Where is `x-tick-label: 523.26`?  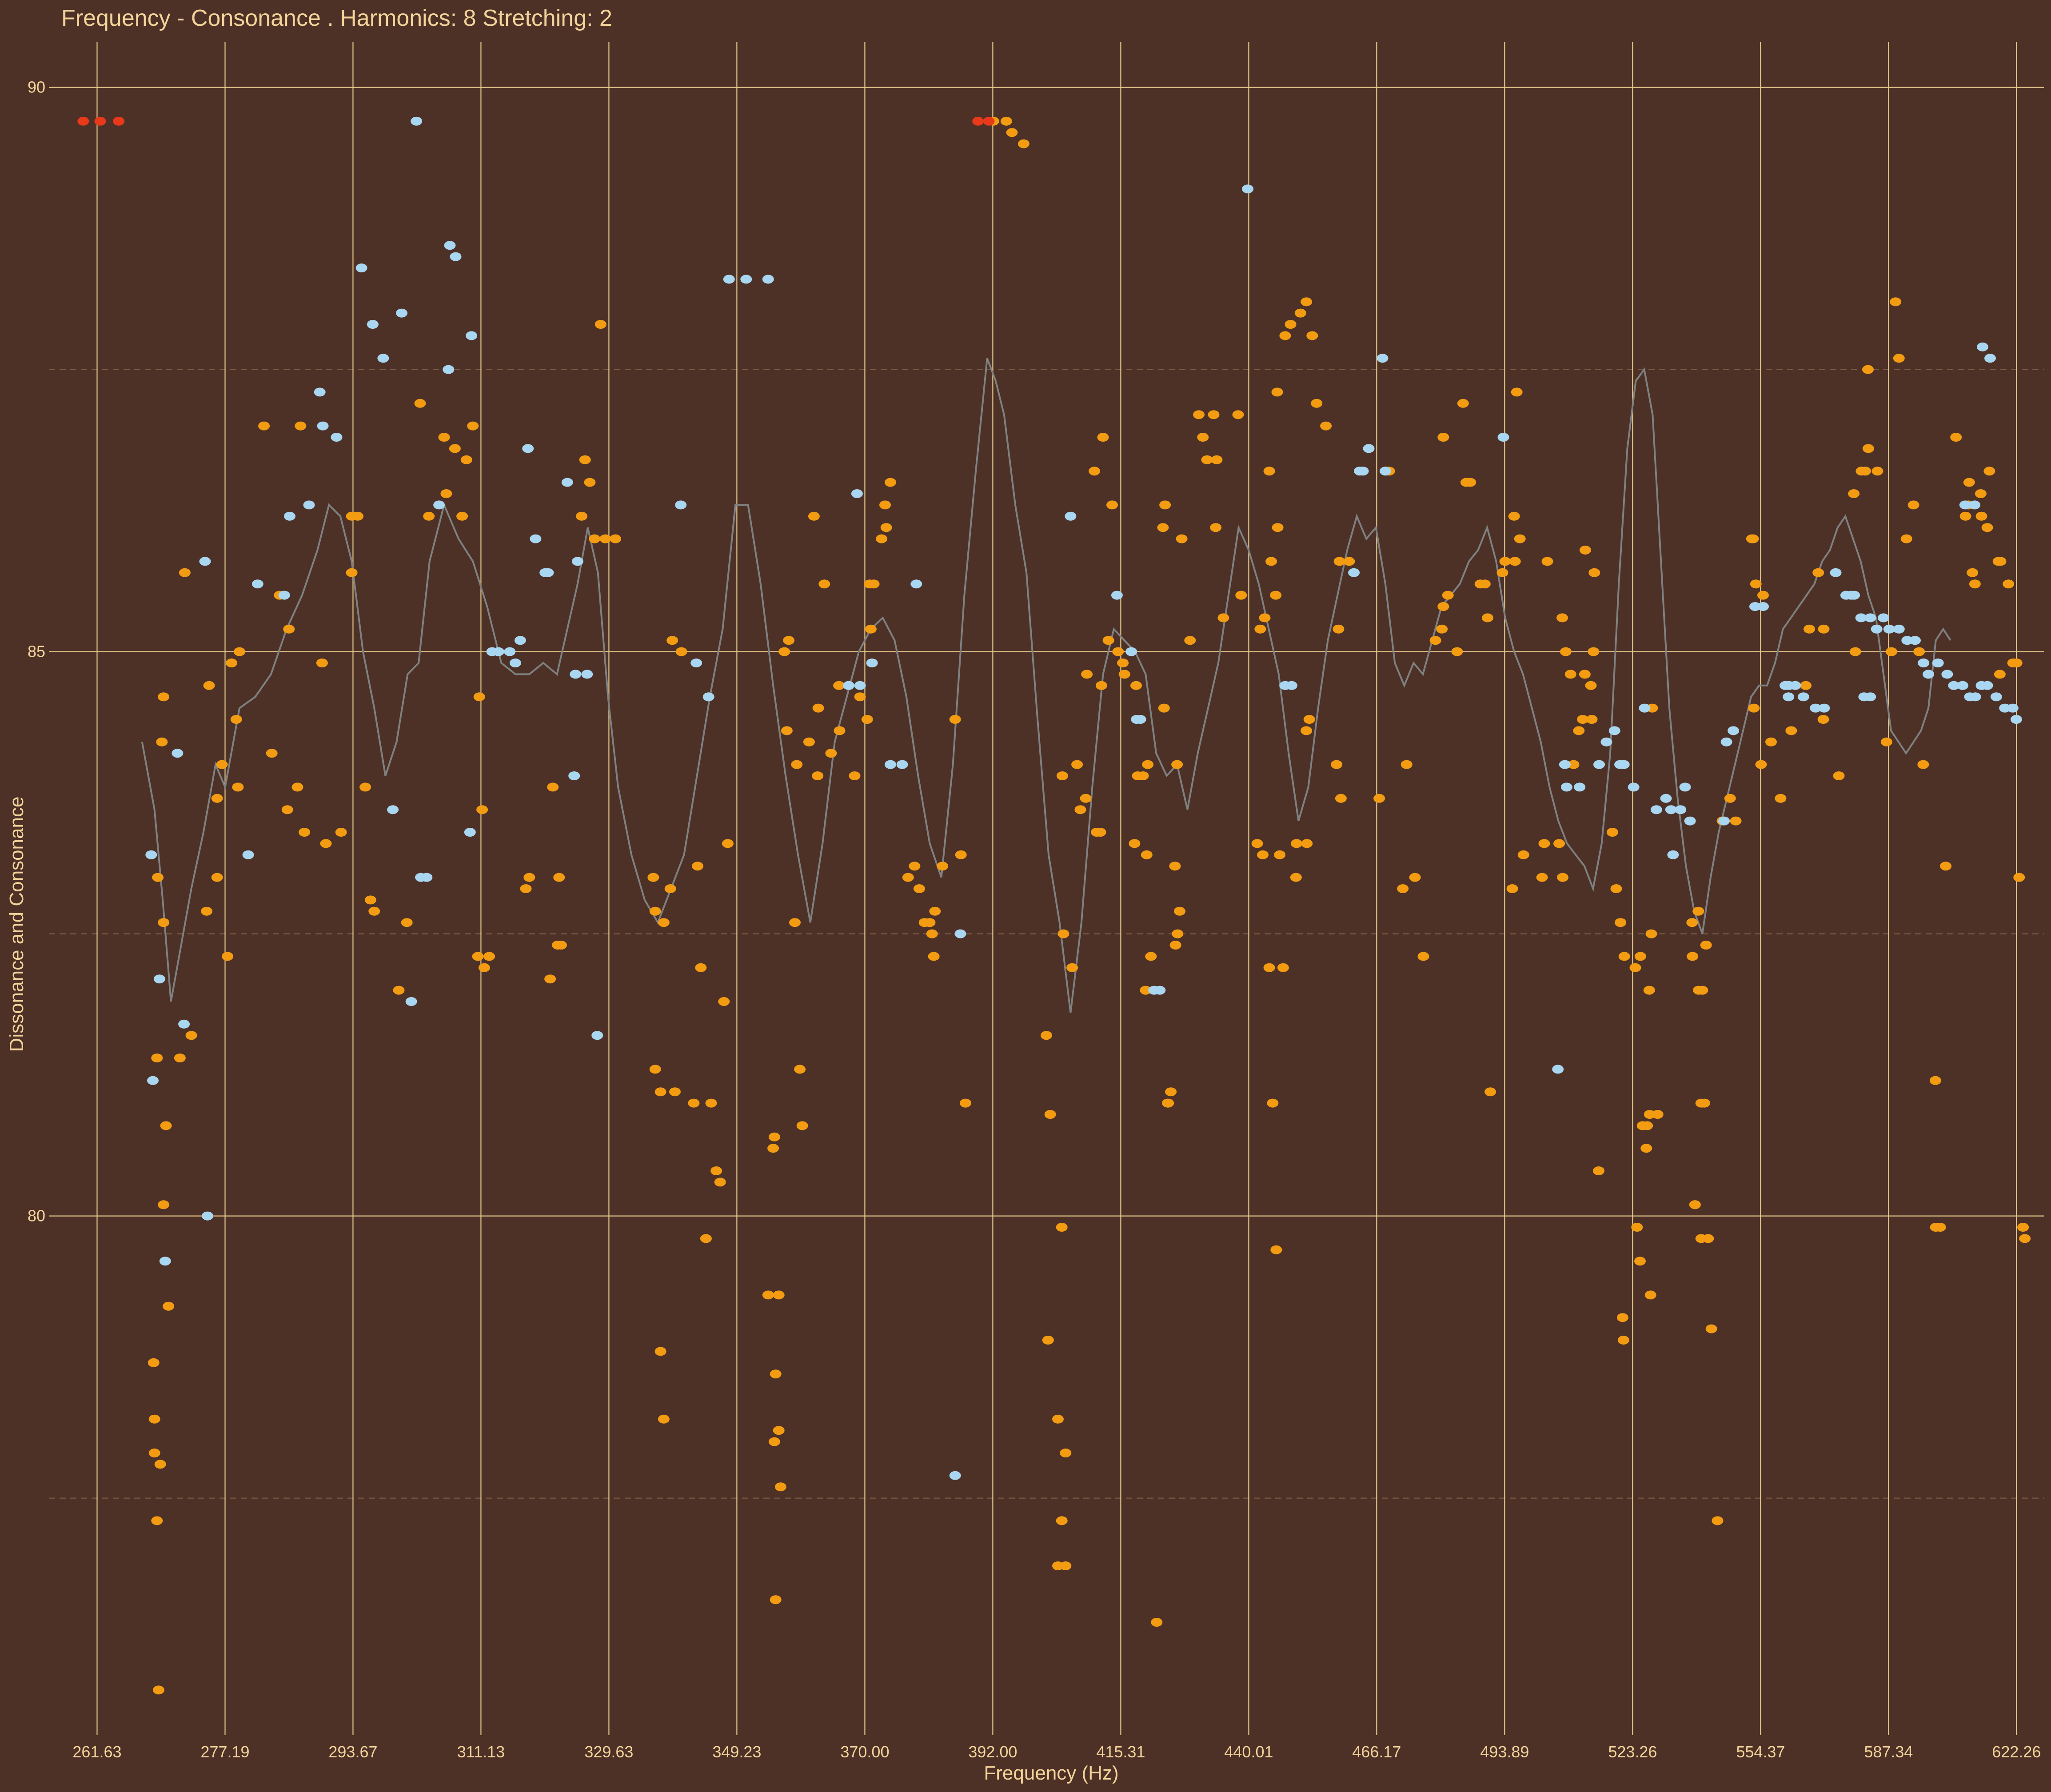
x-tick-label: 523.26 is located at coordinates (1632, 1752).